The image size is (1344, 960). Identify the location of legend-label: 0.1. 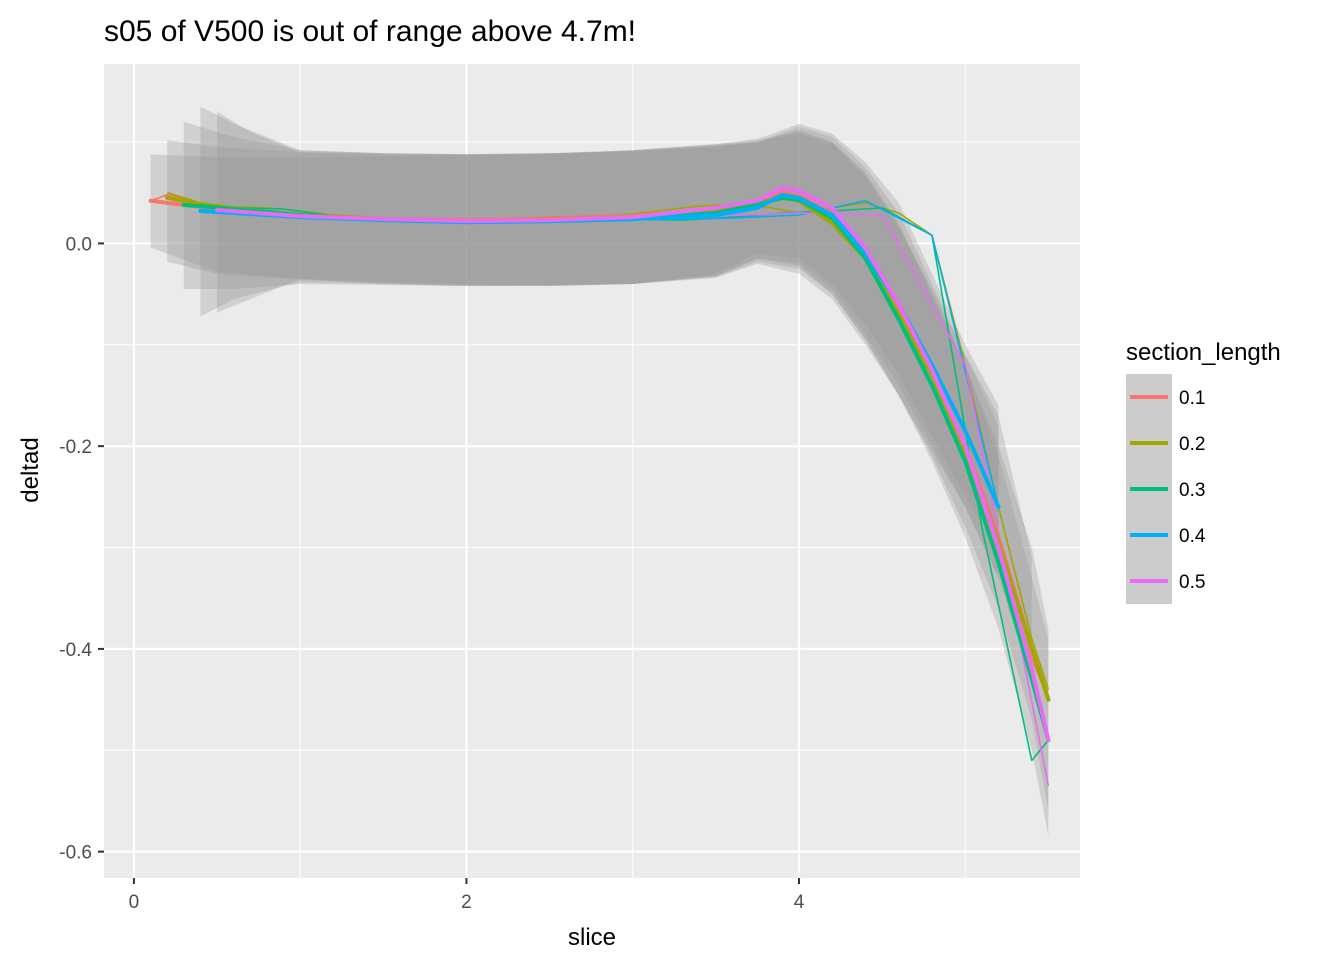
(1192, 398).